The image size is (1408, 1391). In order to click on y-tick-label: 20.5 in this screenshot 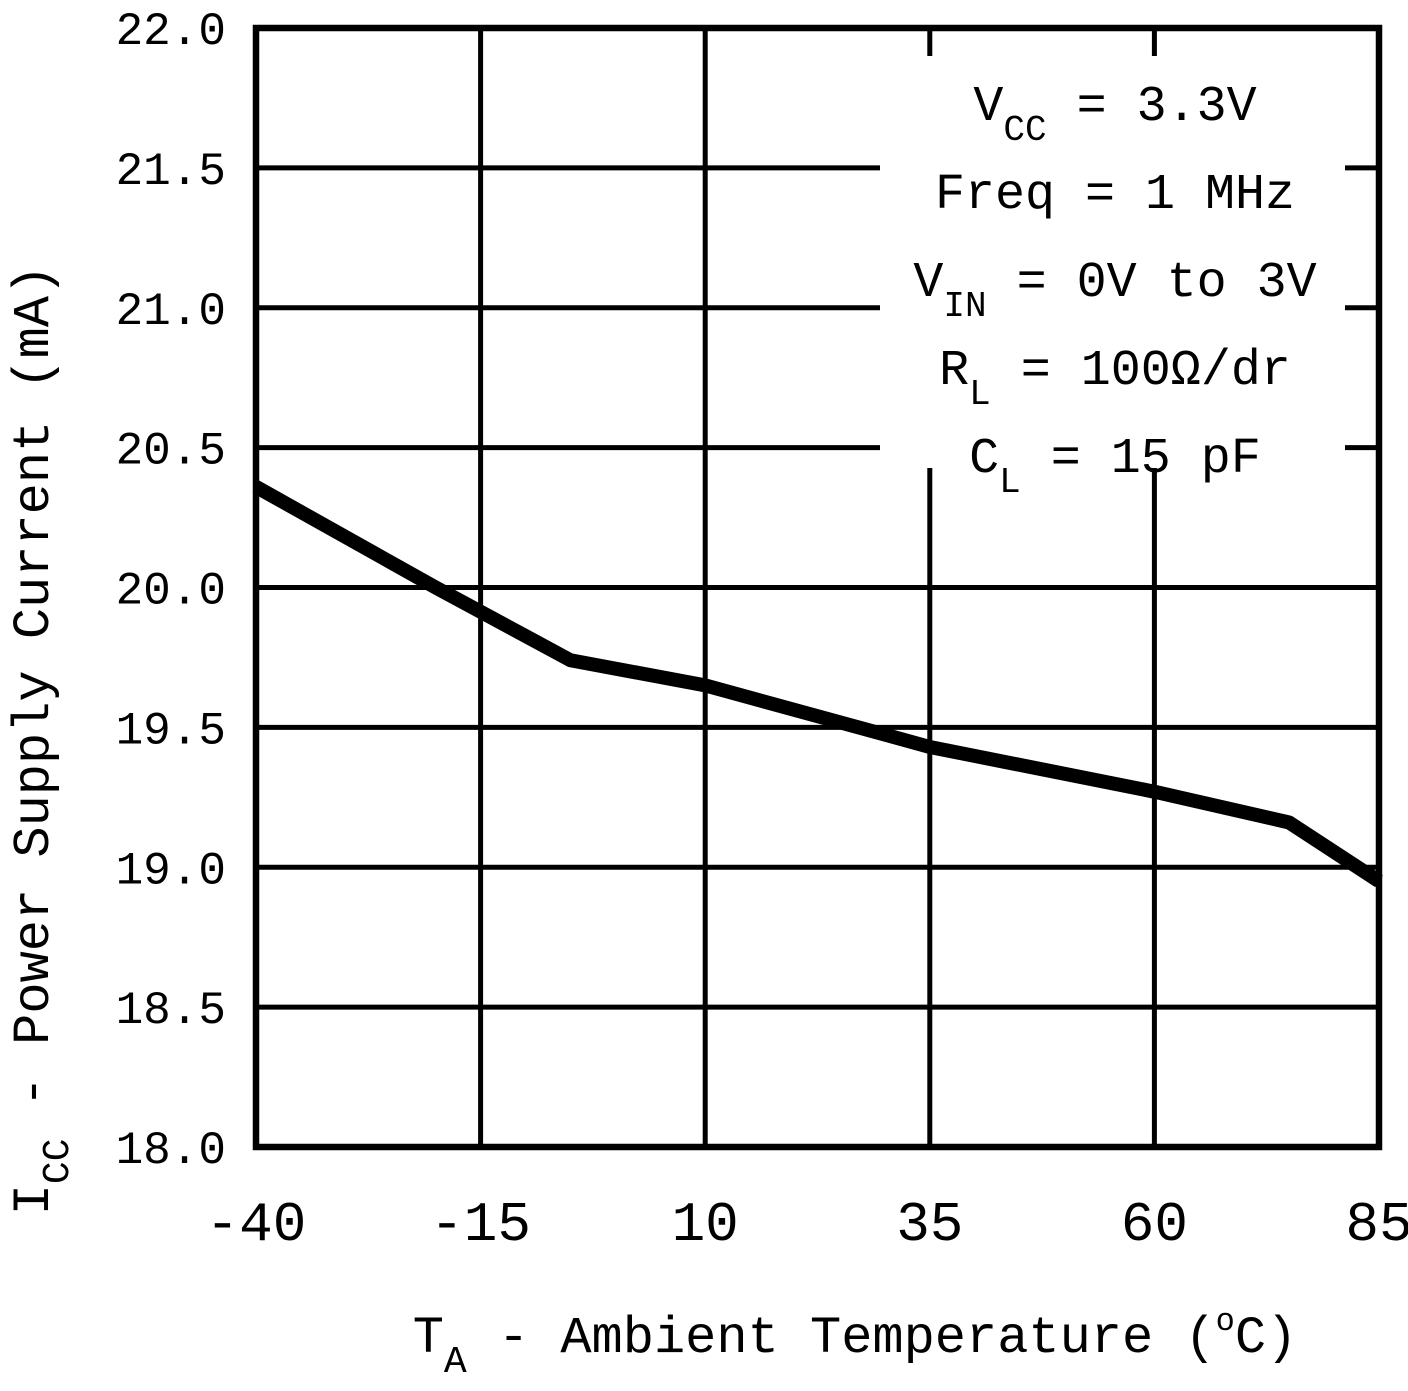, I will do `click(171, 452)`.